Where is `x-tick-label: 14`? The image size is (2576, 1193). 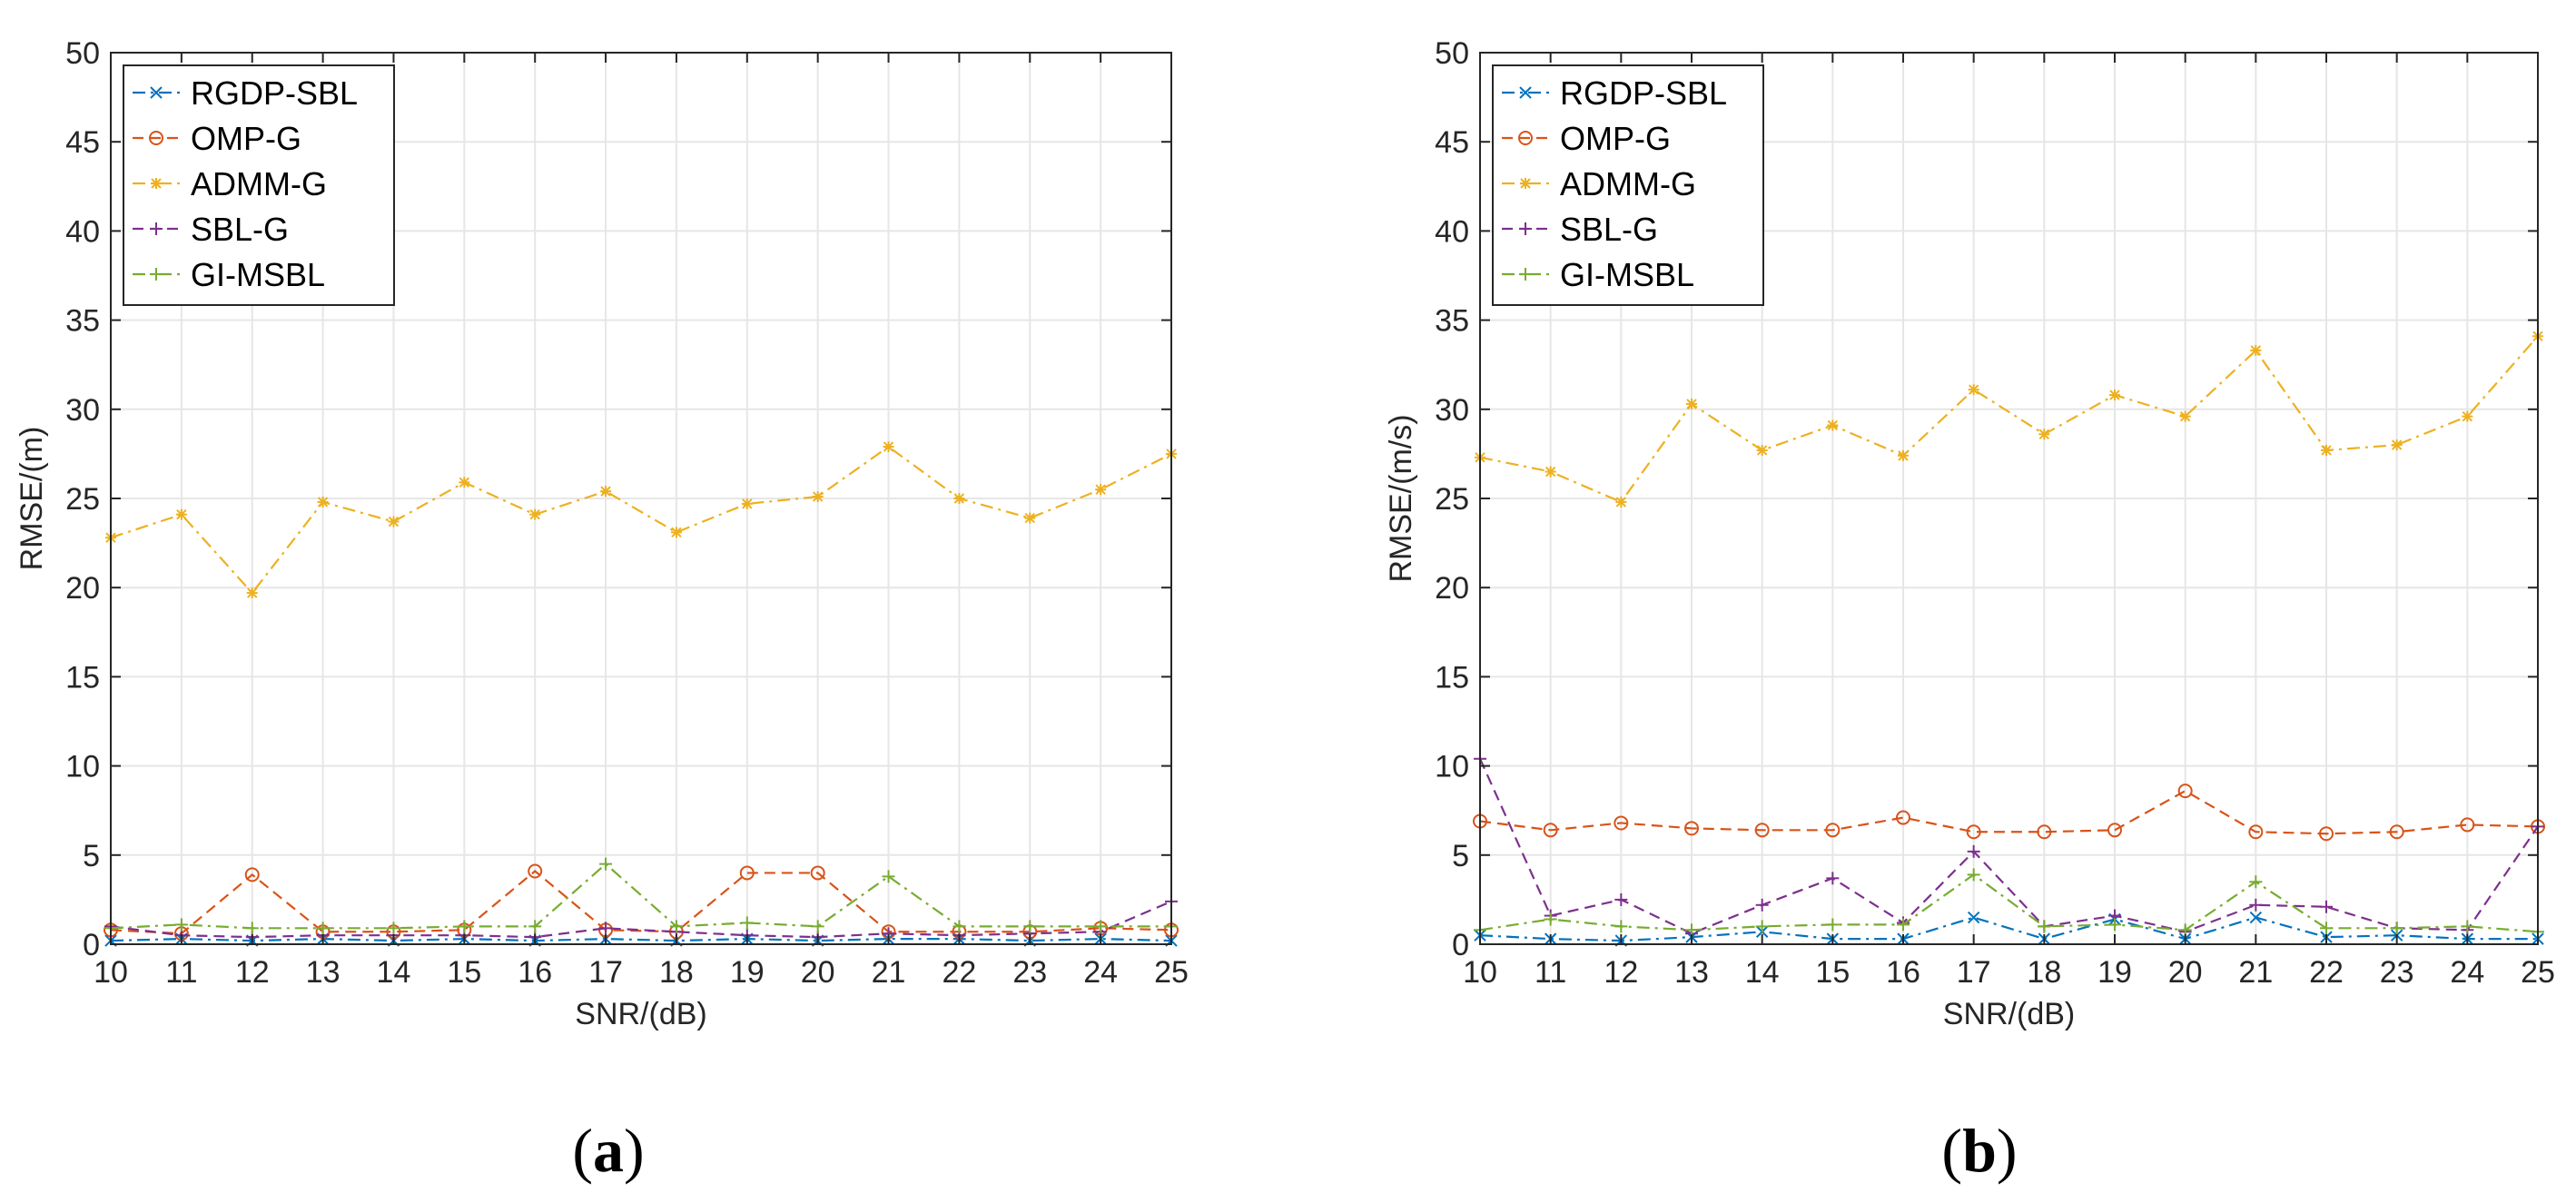 x-tick-label: 14 is located at coordinates (394, 972).